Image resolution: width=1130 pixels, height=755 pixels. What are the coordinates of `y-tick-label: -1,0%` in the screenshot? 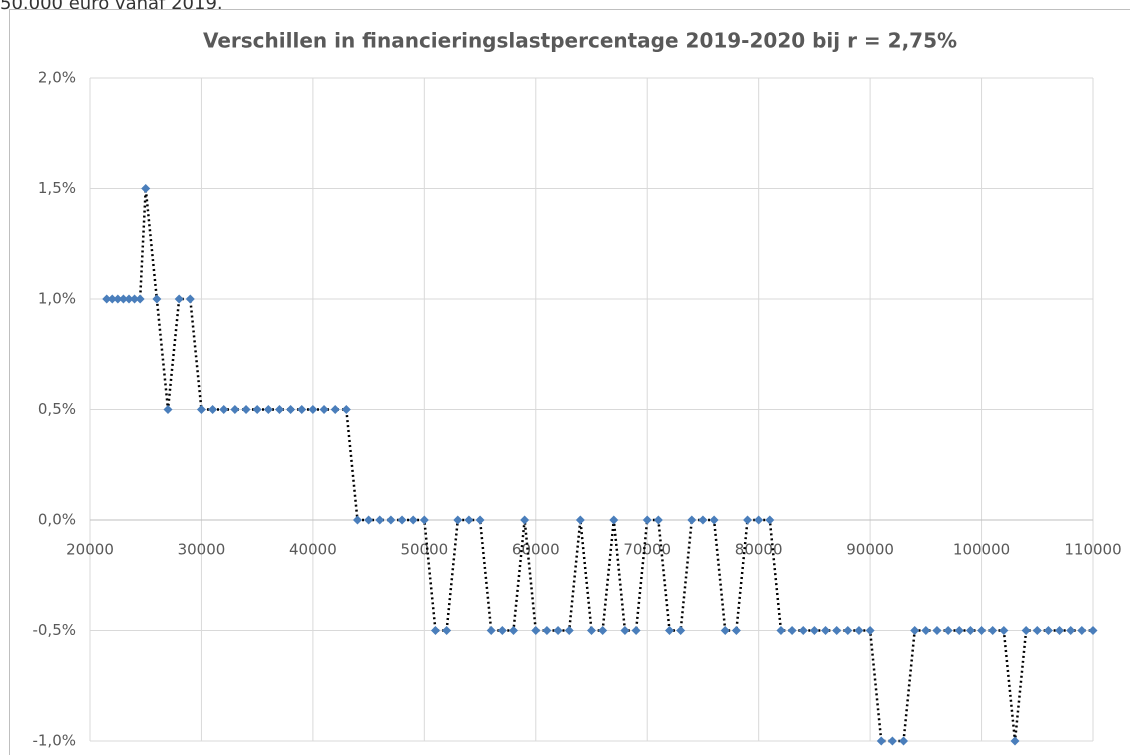 It's located at (54, 741).